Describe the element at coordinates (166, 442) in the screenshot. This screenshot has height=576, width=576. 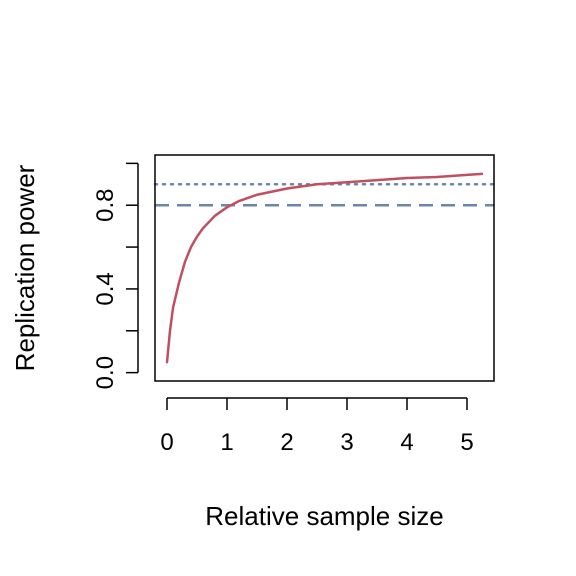
I see `x-tick-label: 0` at that location.